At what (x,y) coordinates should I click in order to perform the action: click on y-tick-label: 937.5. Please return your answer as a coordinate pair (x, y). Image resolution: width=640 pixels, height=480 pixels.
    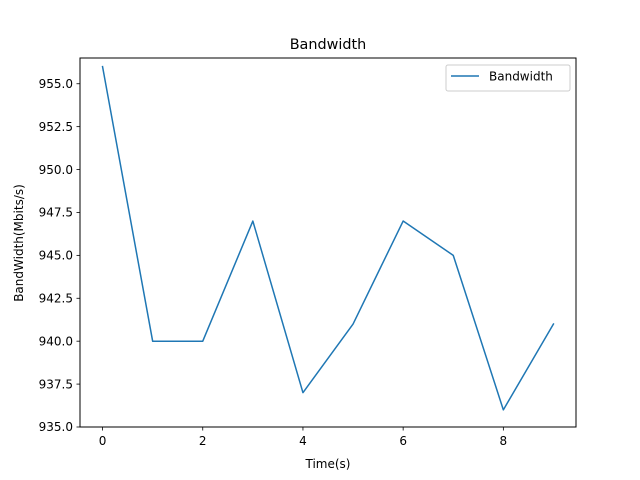
    Looking at the image, I should click on (56, 384).